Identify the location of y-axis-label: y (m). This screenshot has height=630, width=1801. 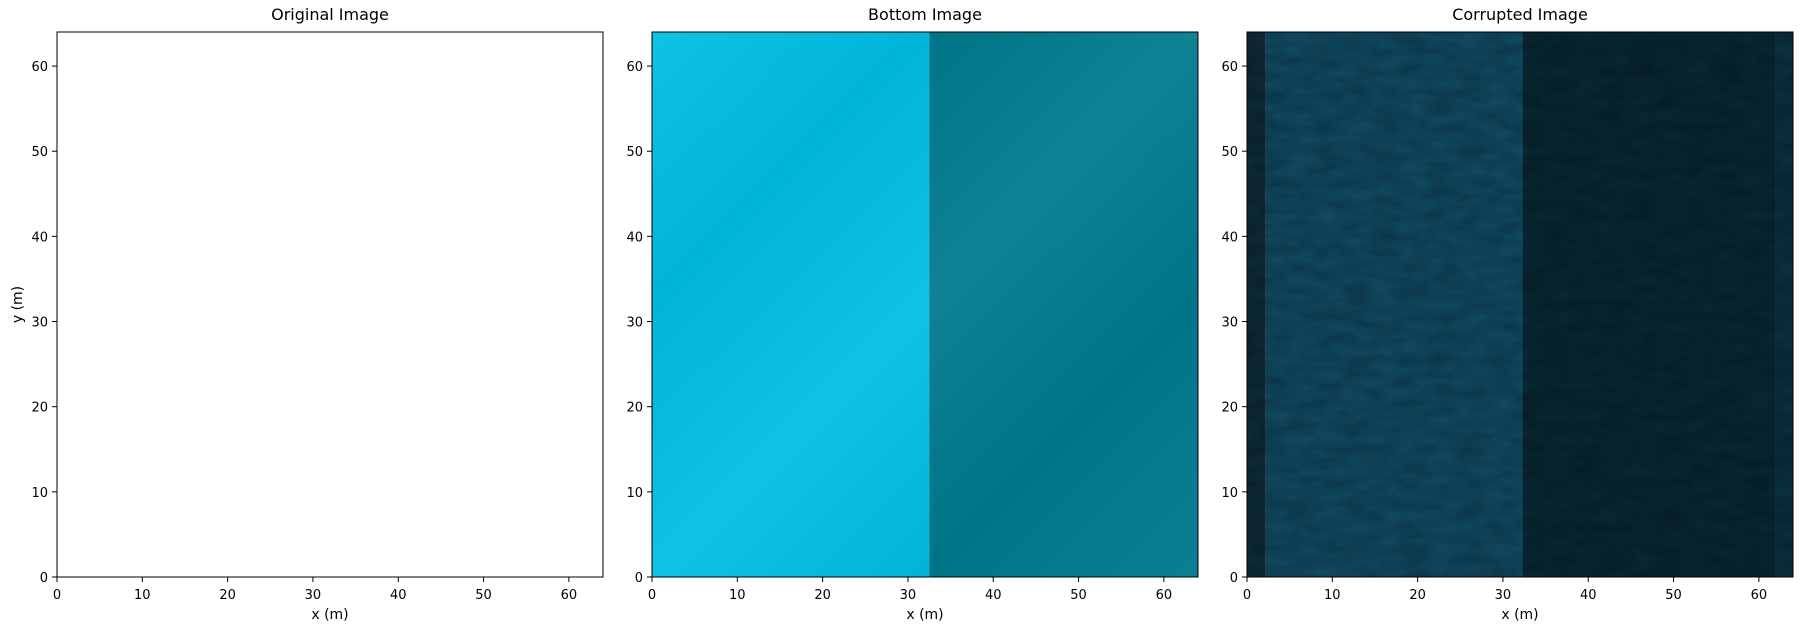
(18, 304).